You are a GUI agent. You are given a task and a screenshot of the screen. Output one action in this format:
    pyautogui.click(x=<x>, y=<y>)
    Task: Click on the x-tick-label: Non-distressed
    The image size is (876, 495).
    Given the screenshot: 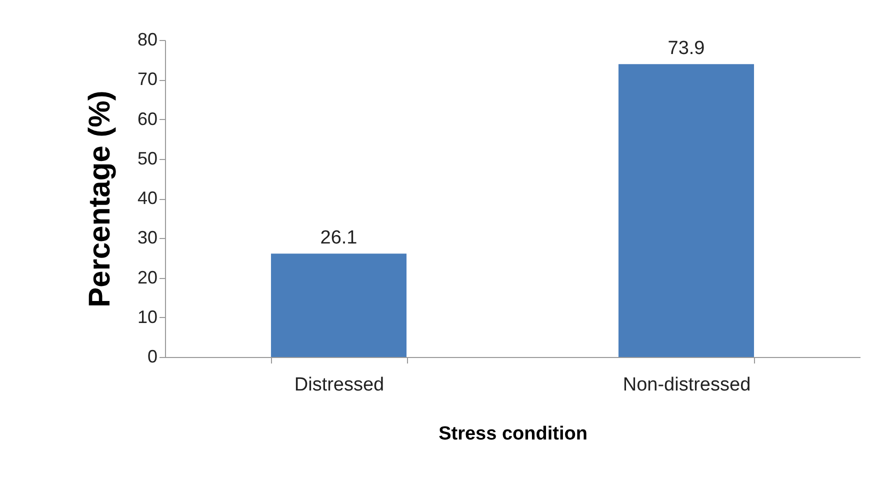 What is the action you would take?
    pyautogui.click(x=686, y=385)
    